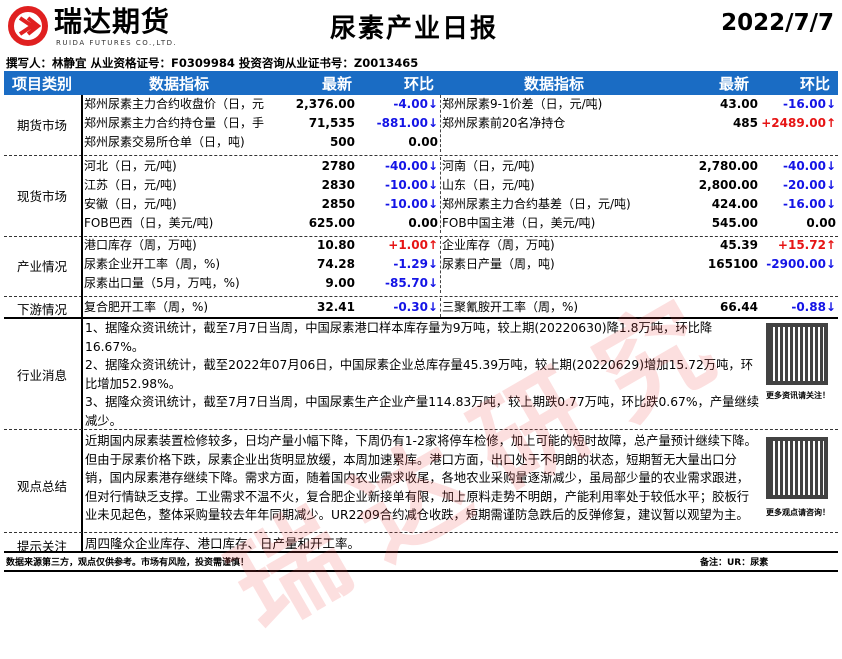 This screenshot has width=842, height=659. What do you see at coordinates (223, 543) in the screenshot?
I see `tips-text: 周四隆众企业库存、港口库存、日产量和开工率。` at bounding box center [223, 543].